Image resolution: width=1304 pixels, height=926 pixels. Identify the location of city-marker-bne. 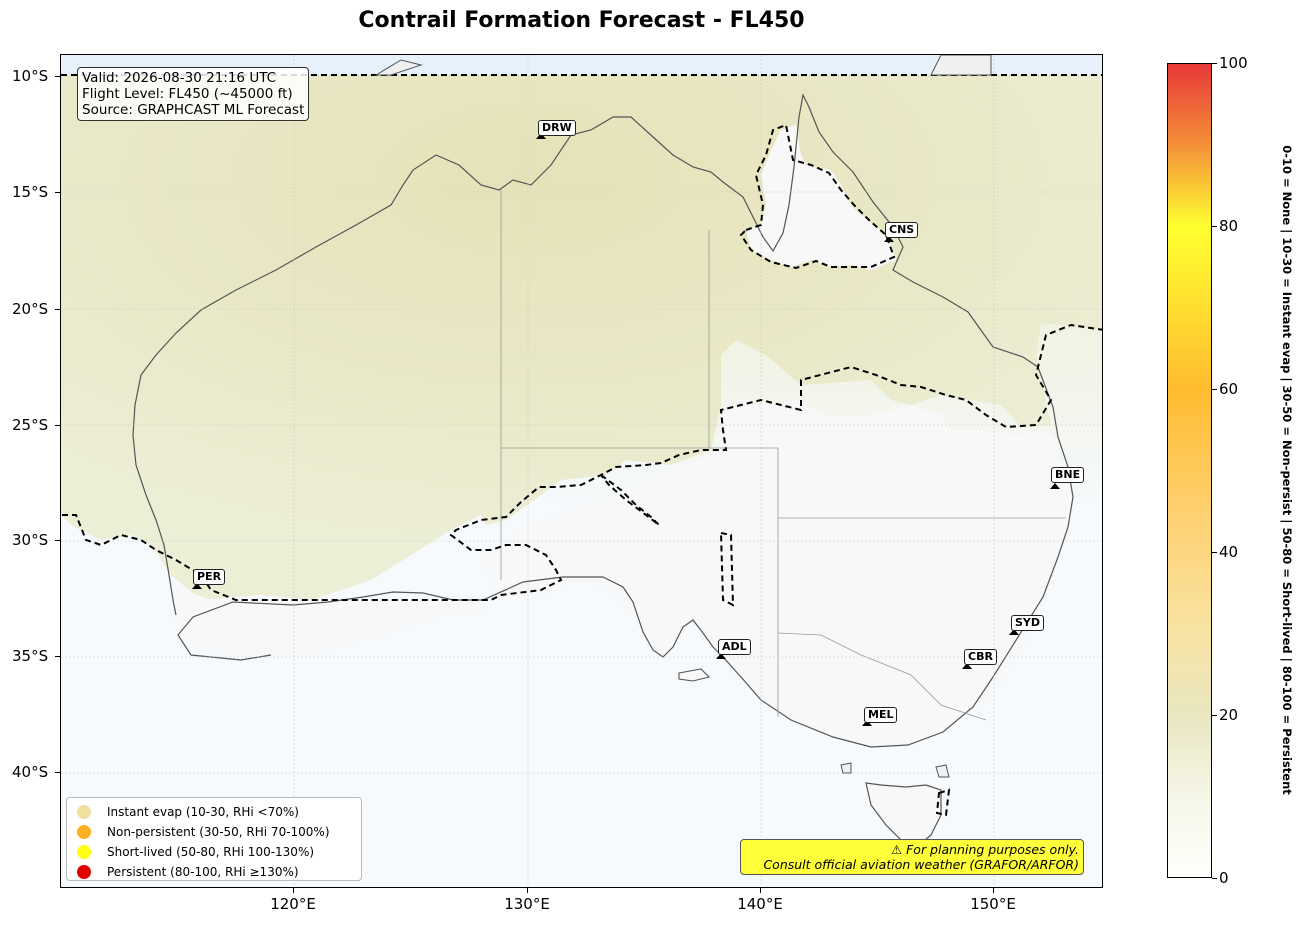
(1055, 486).